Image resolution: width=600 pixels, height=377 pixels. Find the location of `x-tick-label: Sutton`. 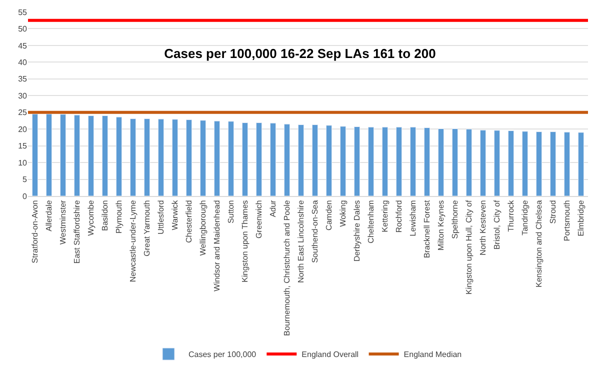

x-tick-label: Sutton is located at coordinates (231, 212).